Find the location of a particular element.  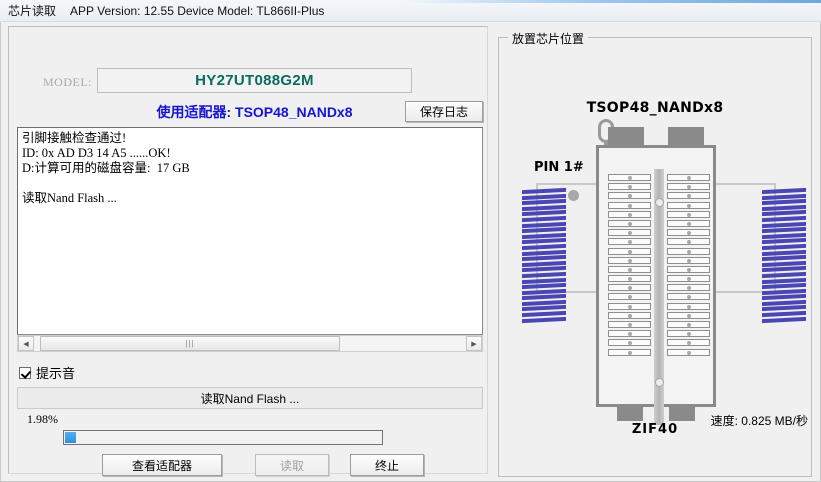

stop-button: 终止 is located at coordinates (387, 465).